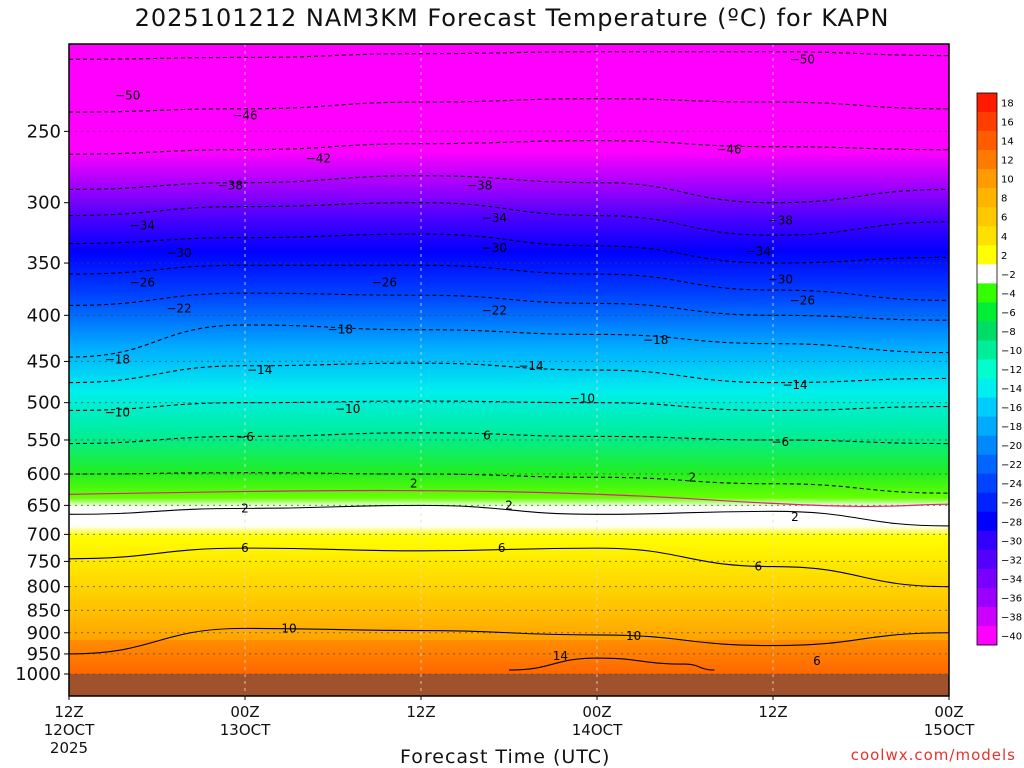  I want to click on x-axis-label: Forecast Time (UTC), so click(505, 757).